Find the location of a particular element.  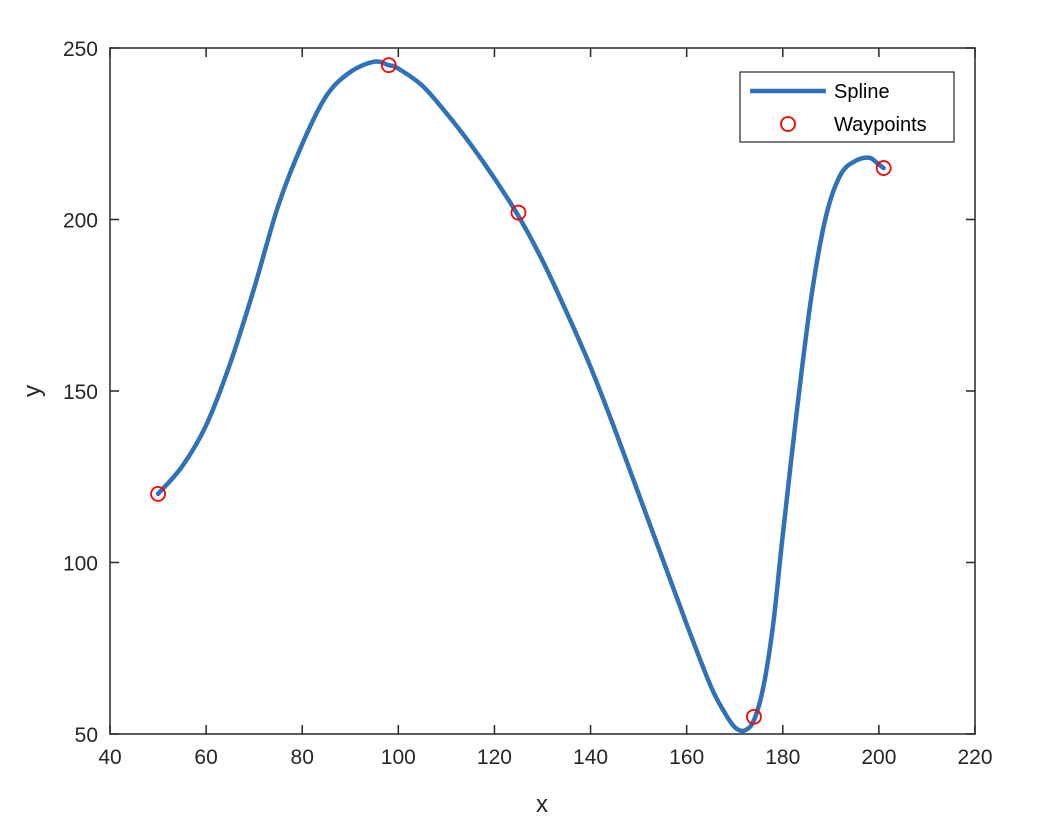

legend: Spline Waypoints is located at coordinates (847, 107).